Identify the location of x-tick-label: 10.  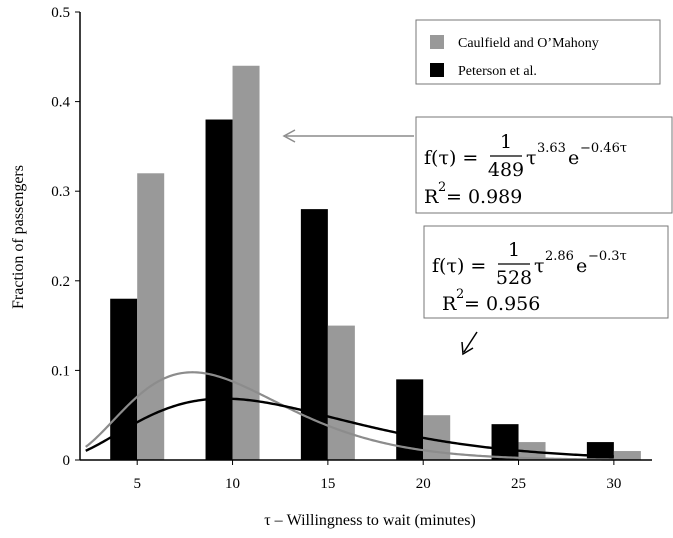
(232, 484).